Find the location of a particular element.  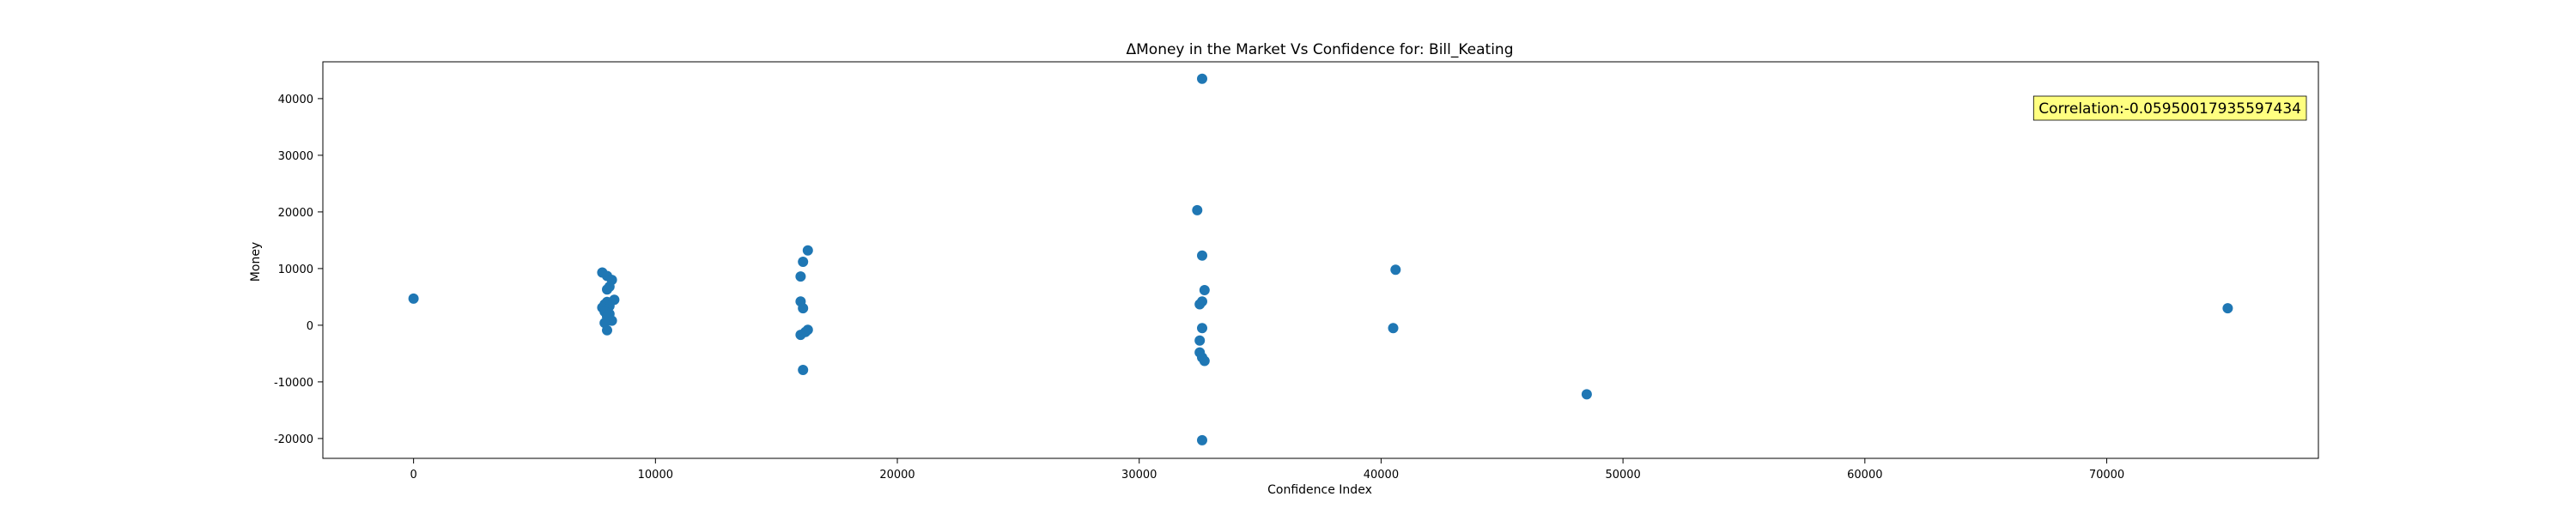

correlation-annotation: Correlation:-0.059500179355974​34 is located at coordinates (2170, 108).